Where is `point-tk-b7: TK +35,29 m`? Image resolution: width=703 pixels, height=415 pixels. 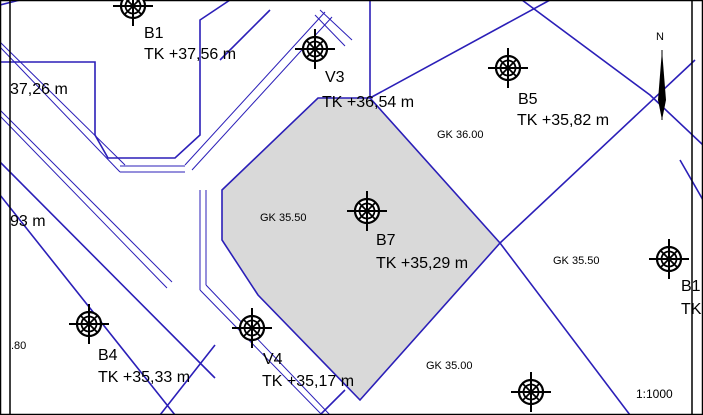
point-tk-b7: TK +35,29 m is located at coordinates (422, 263).